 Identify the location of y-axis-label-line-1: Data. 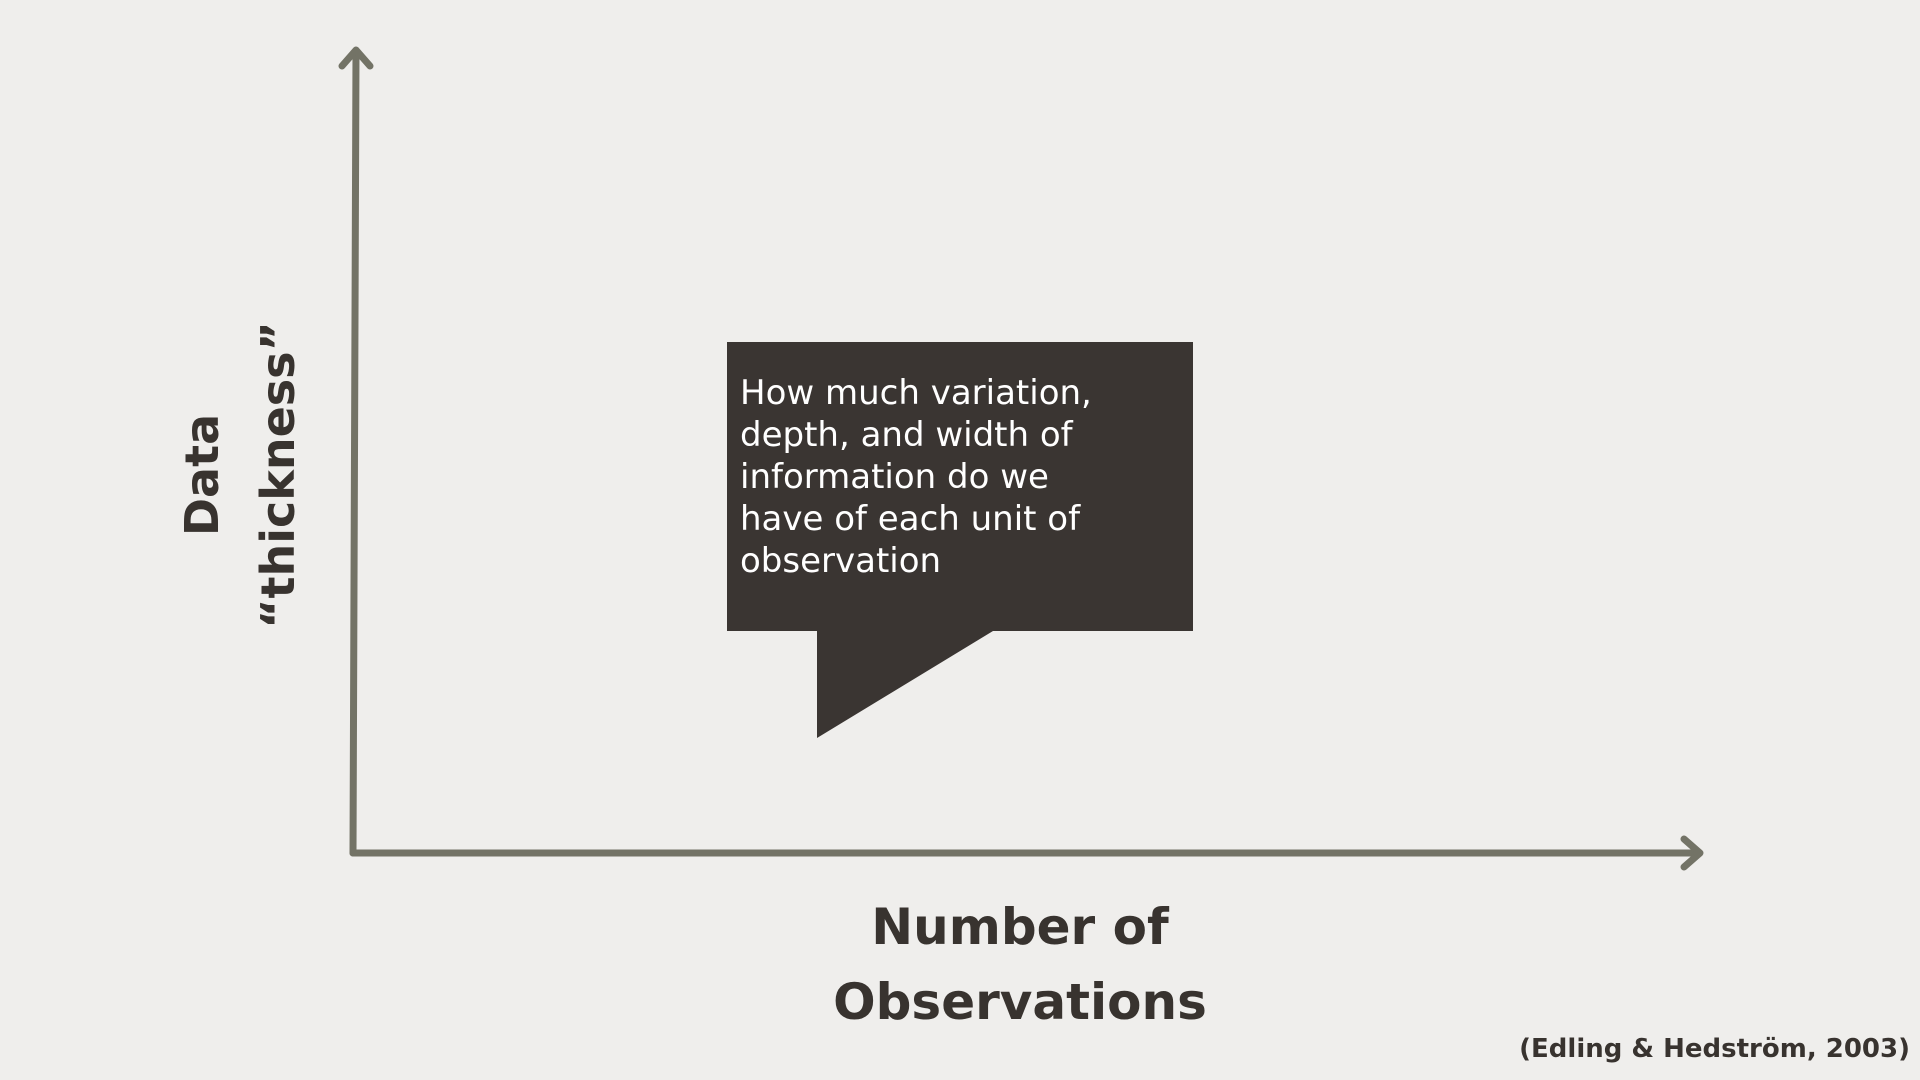
(202, 475).